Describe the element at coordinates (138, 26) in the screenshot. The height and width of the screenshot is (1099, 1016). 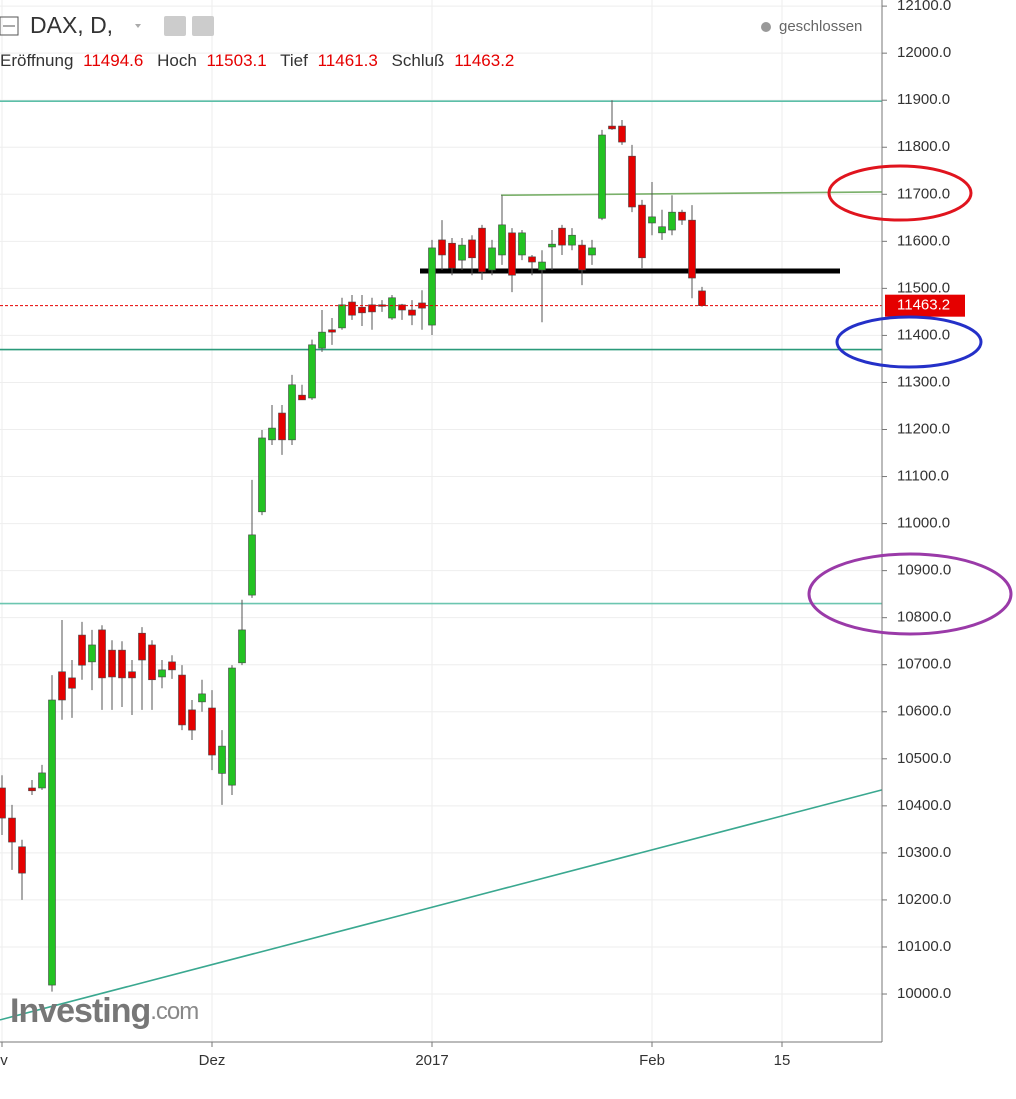
I see `dropdown-icon` at that location.